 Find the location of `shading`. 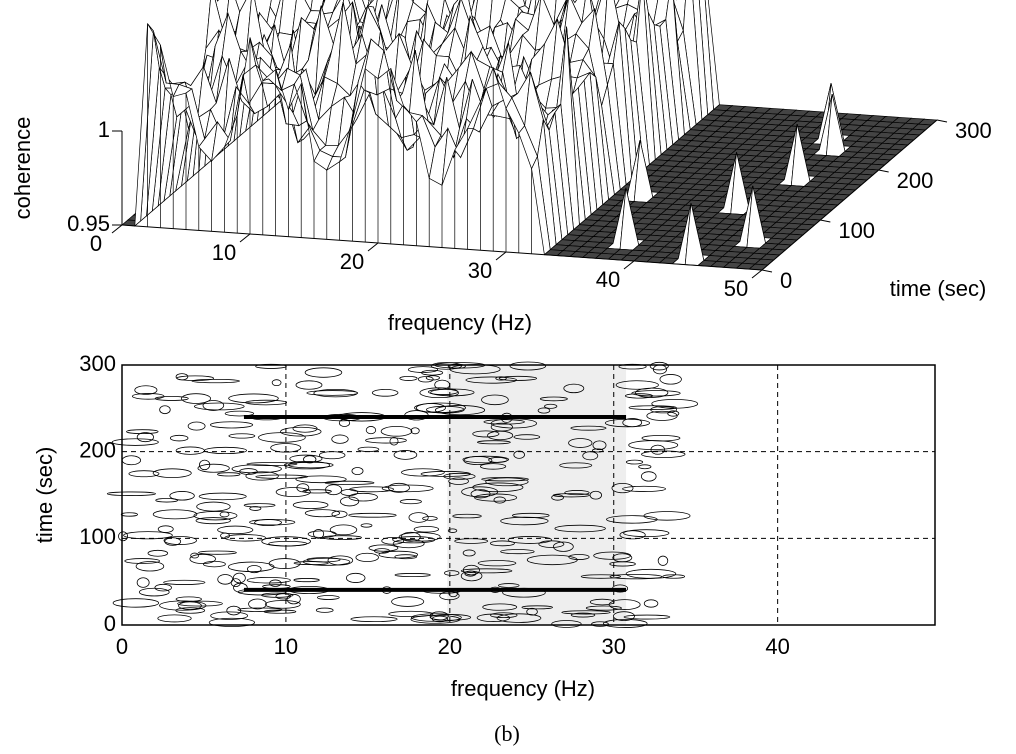

shading is located at coordinates (537, 495).